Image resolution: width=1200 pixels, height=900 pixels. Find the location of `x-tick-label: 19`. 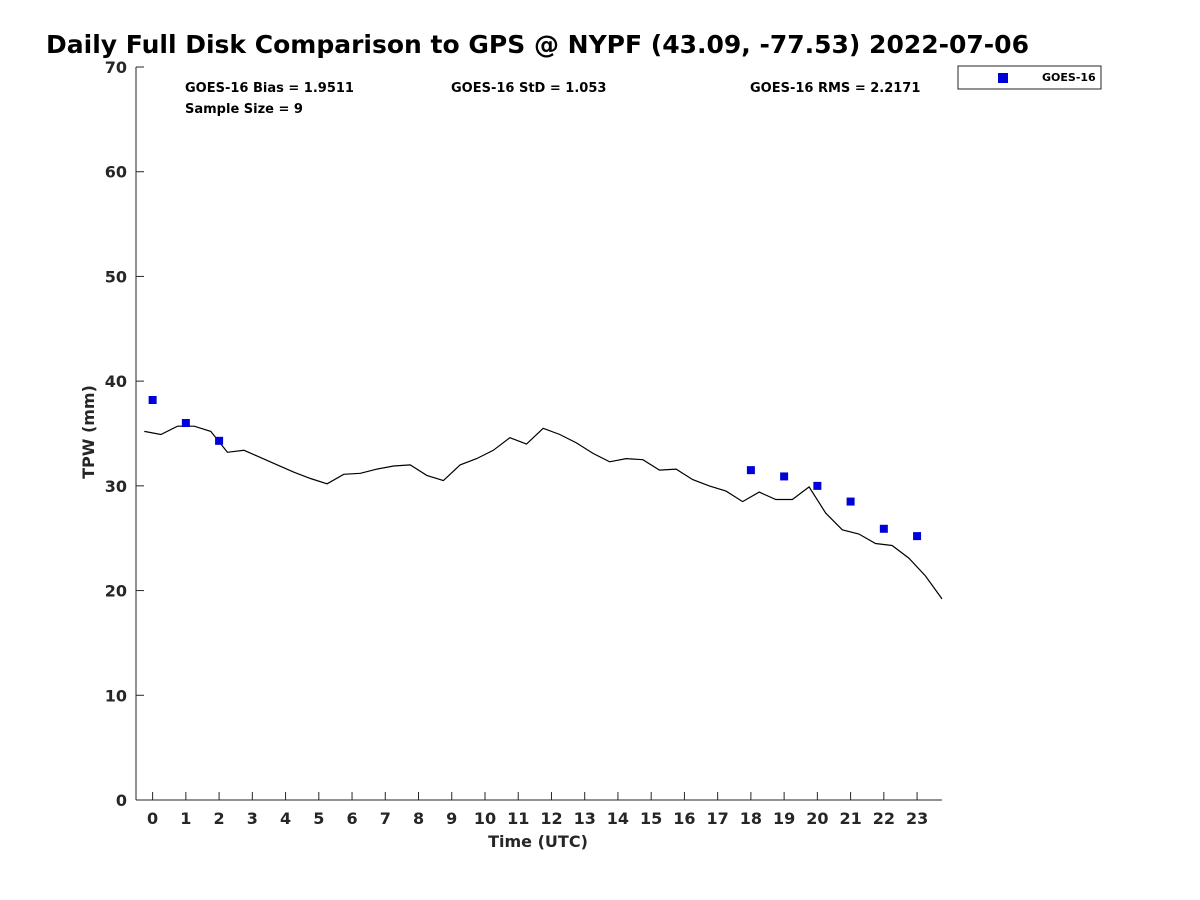

x-tick-label: 19 is located at coordinates (784, 818).